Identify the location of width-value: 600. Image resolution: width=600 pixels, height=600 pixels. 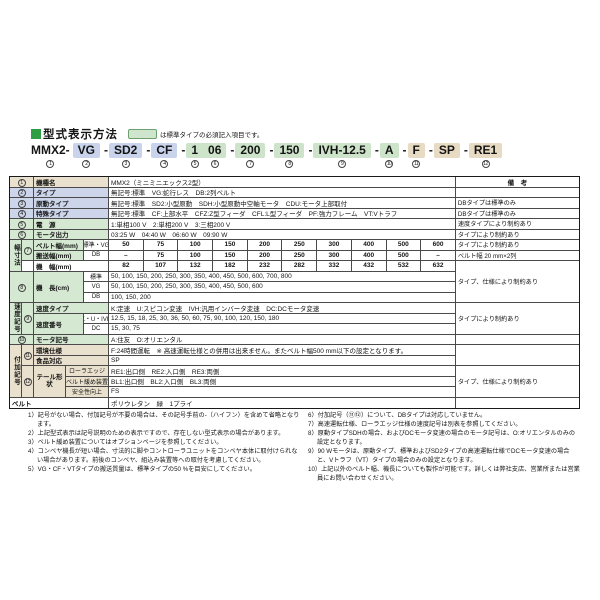
(438, 245).